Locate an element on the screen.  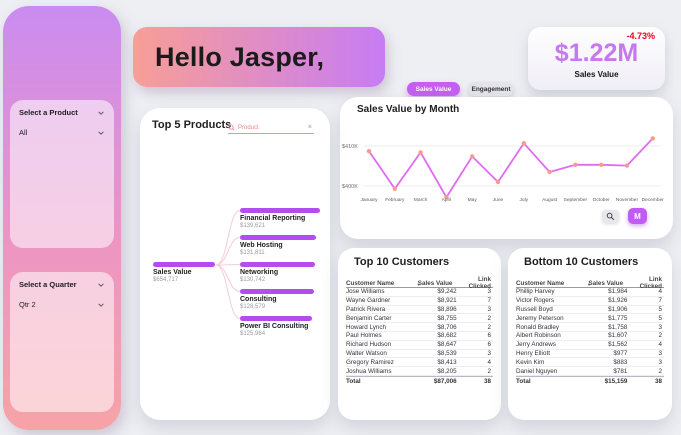
tree-root-node: Sales Value $654,717 is located at coordinates (188, 272).